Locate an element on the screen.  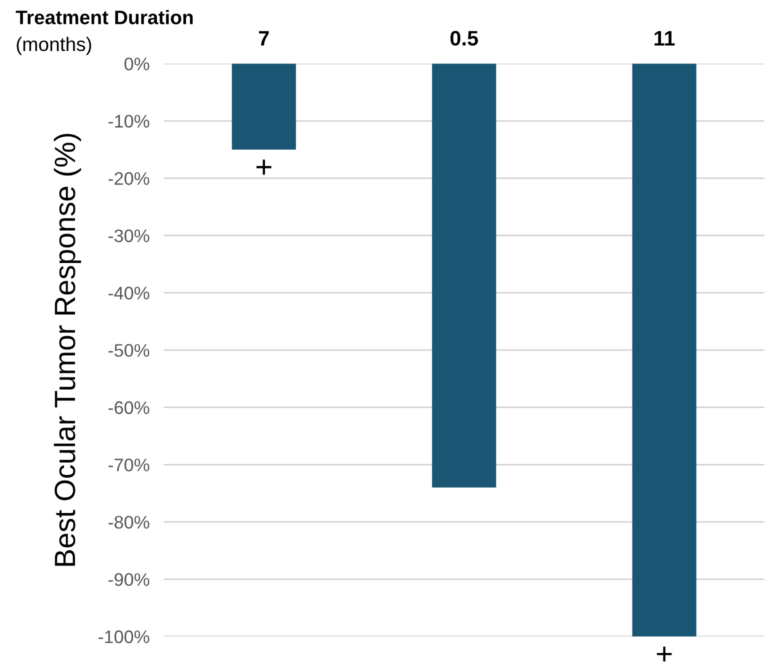
annotation: 0.5 is located at coordinates (464, 38).